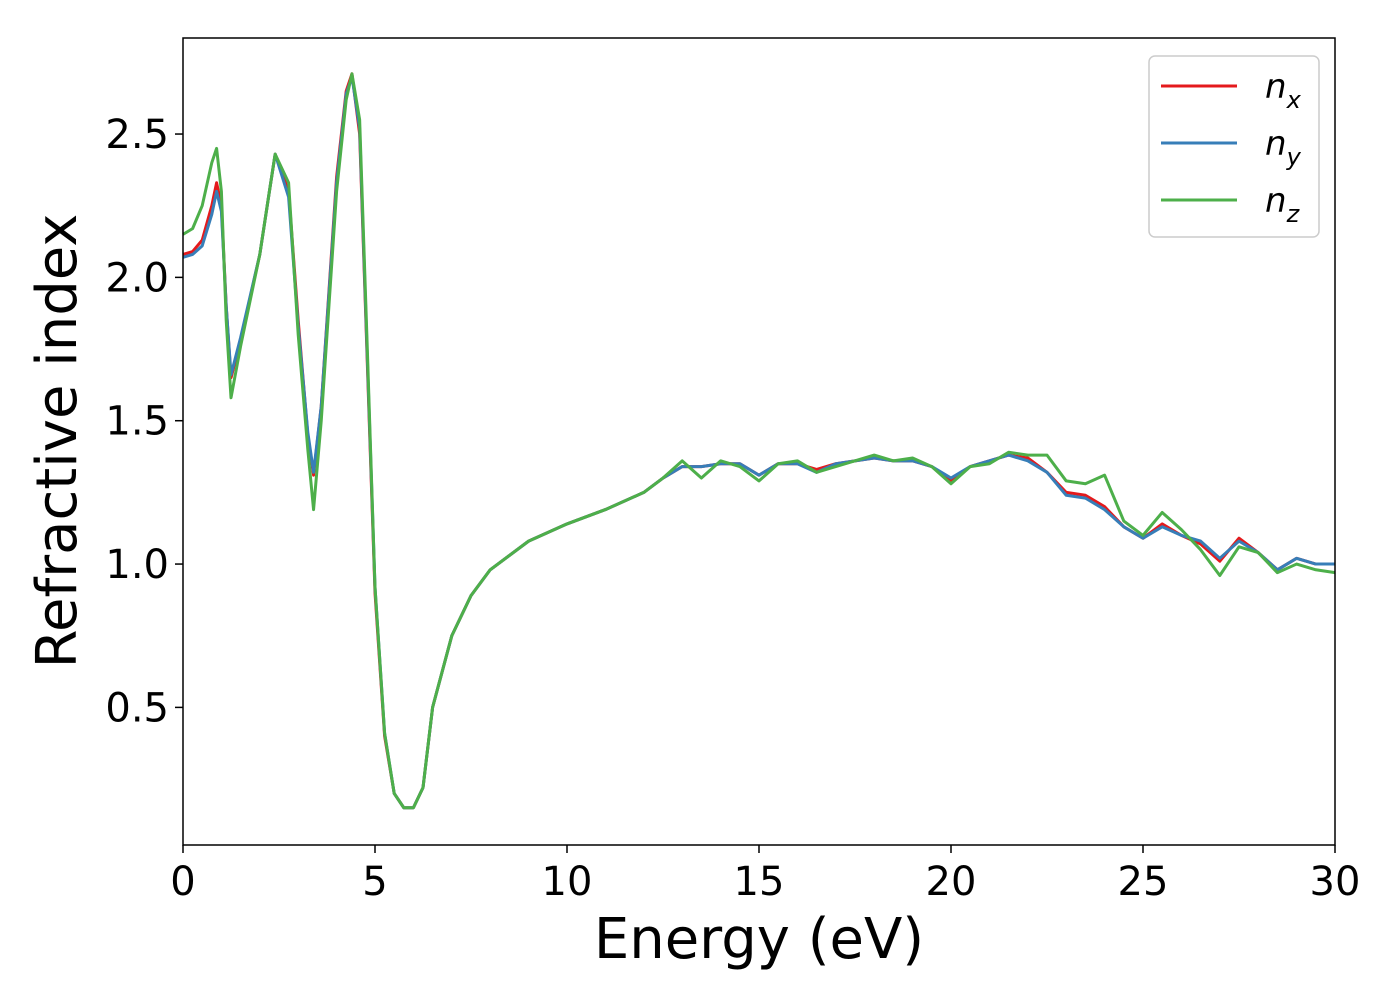 Image resolution: width=1400 pixels, height=1004 pixels. Describe the element at coordinates (182, 882) in the screenshot. I see `x-tick-label: 0` at that location.